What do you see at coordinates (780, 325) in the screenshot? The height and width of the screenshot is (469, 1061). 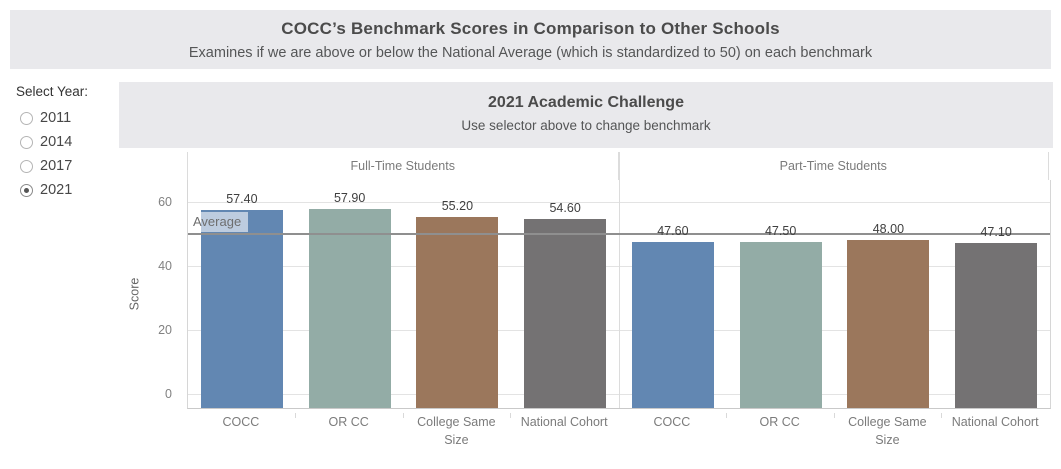 I see `bar-part-time-or-cc` at bounding box center [780, 325].